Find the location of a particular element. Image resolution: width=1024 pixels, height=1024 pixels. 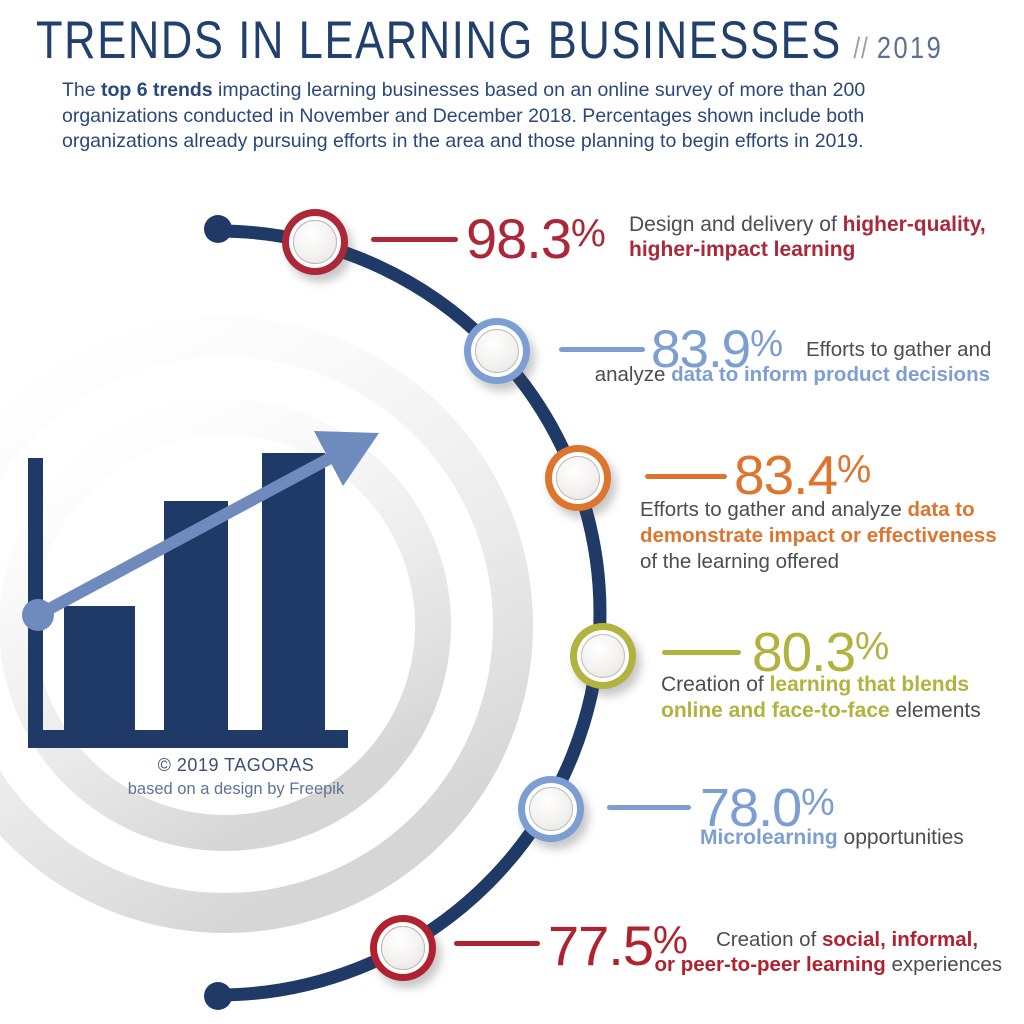

trend3-marker is located at coordinates (578, 478).